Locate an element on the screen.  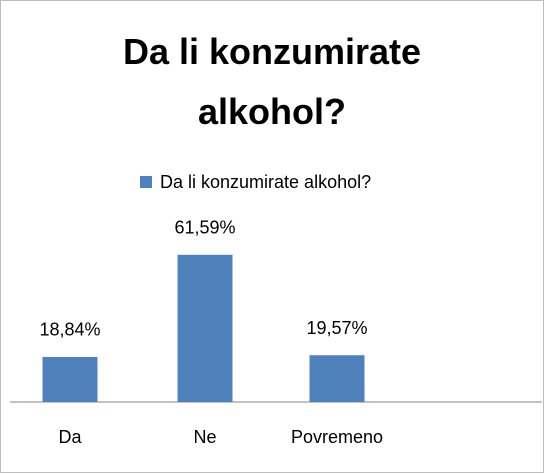
legend-label: Da li konzumirate alkohol? is located at coordinates (265, 182).